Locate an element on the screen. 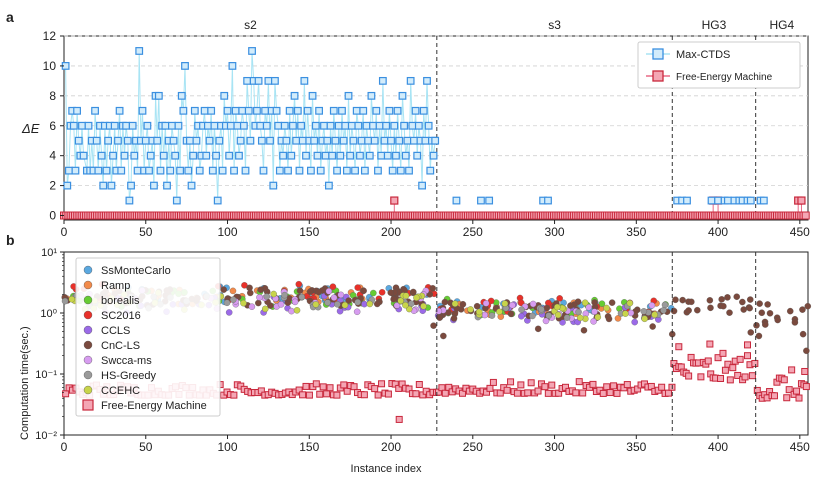  panel-b-ytick-label: 10⁻² is located at coordinates (46, 436).